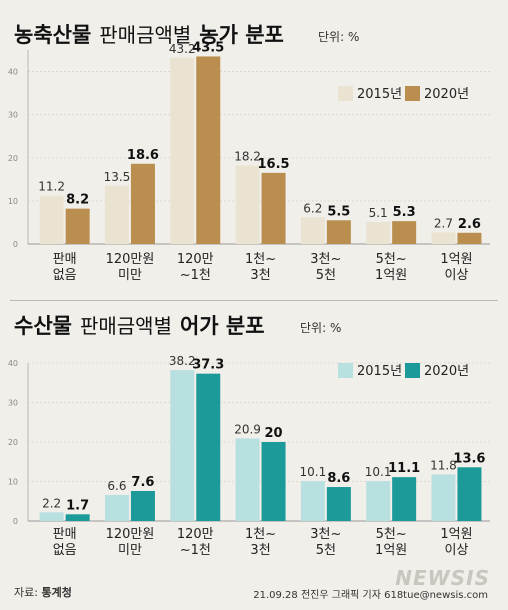 The height and width of the screenshot is (610, 508). Describe the element at coordinates (456, 275) in the screenshot. I see `chart1-category-label: 이상` at that location.